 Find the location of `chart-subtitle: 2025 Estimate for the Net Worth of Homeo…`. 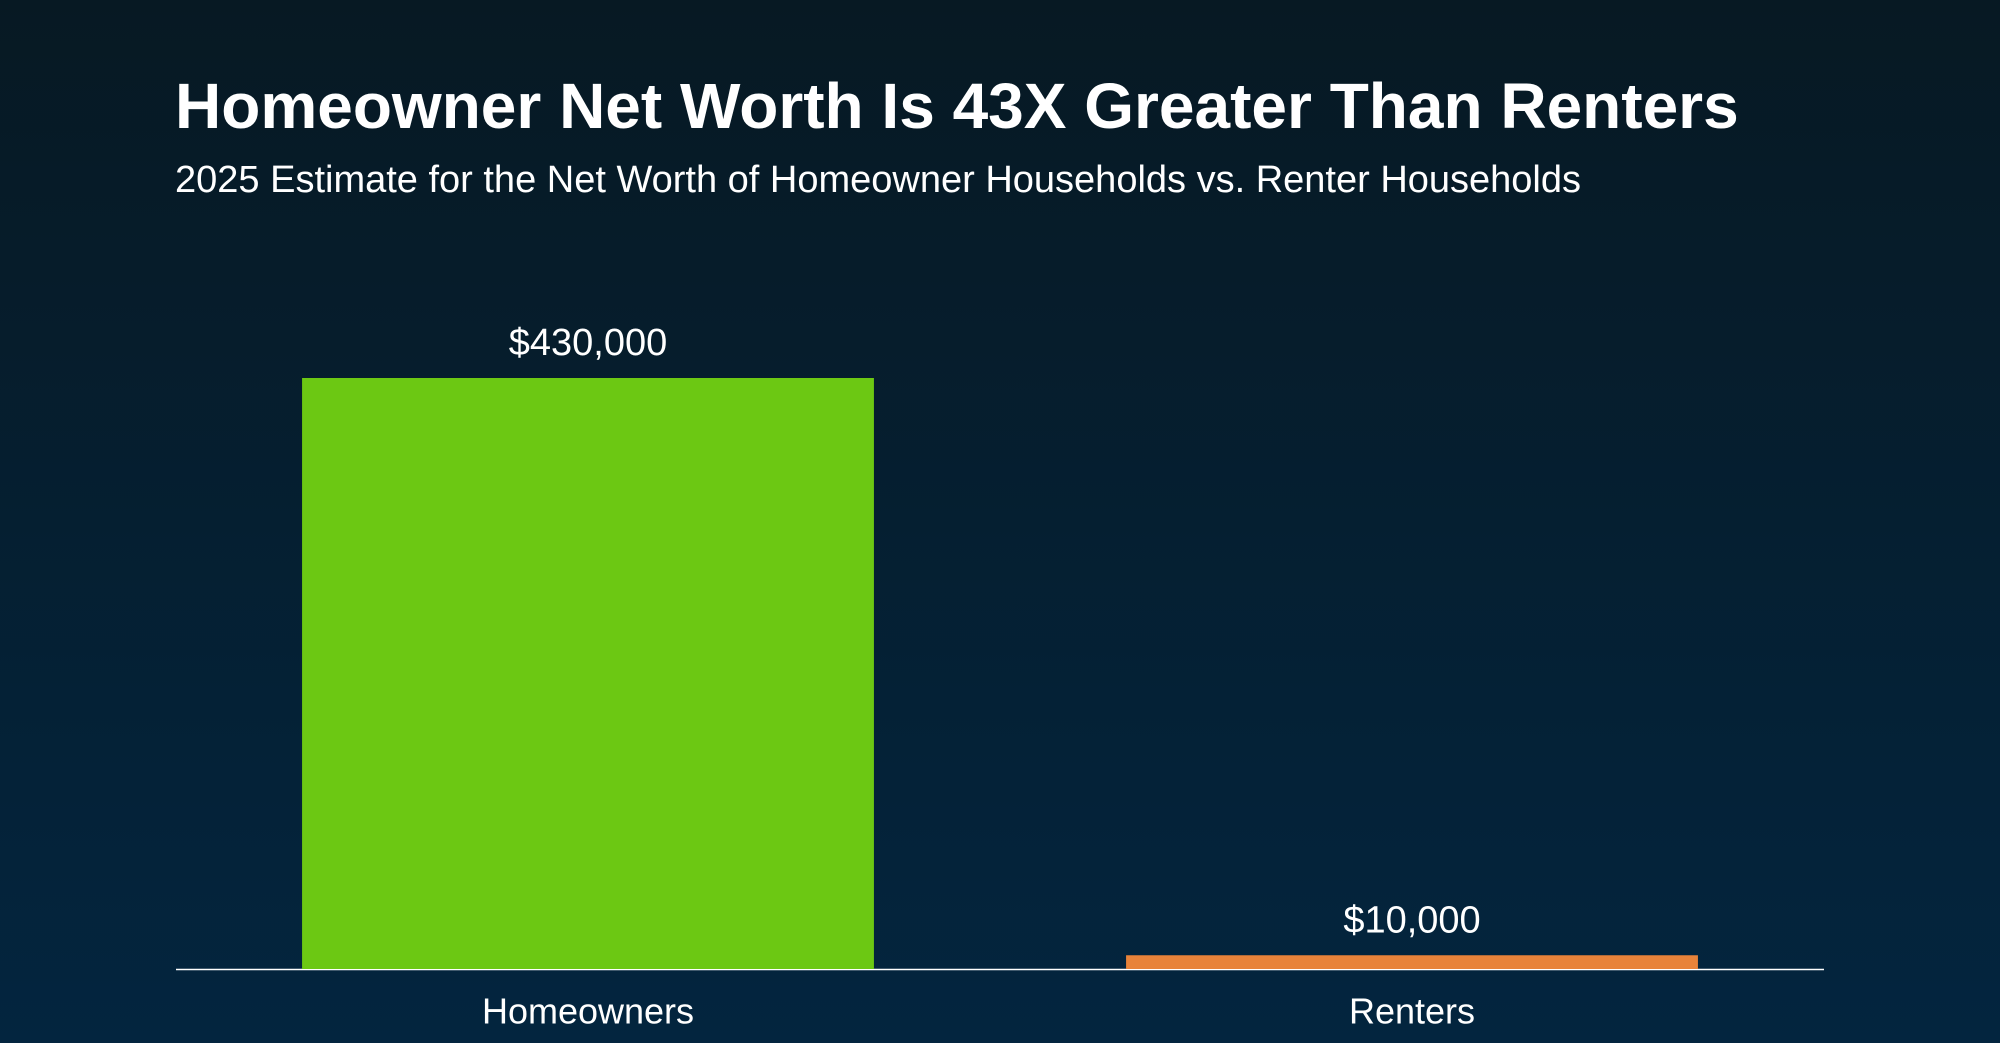

chart-subtitle: 2025 Estimate for the Net Worth of Homeo… is located at coordinates (878, 180).